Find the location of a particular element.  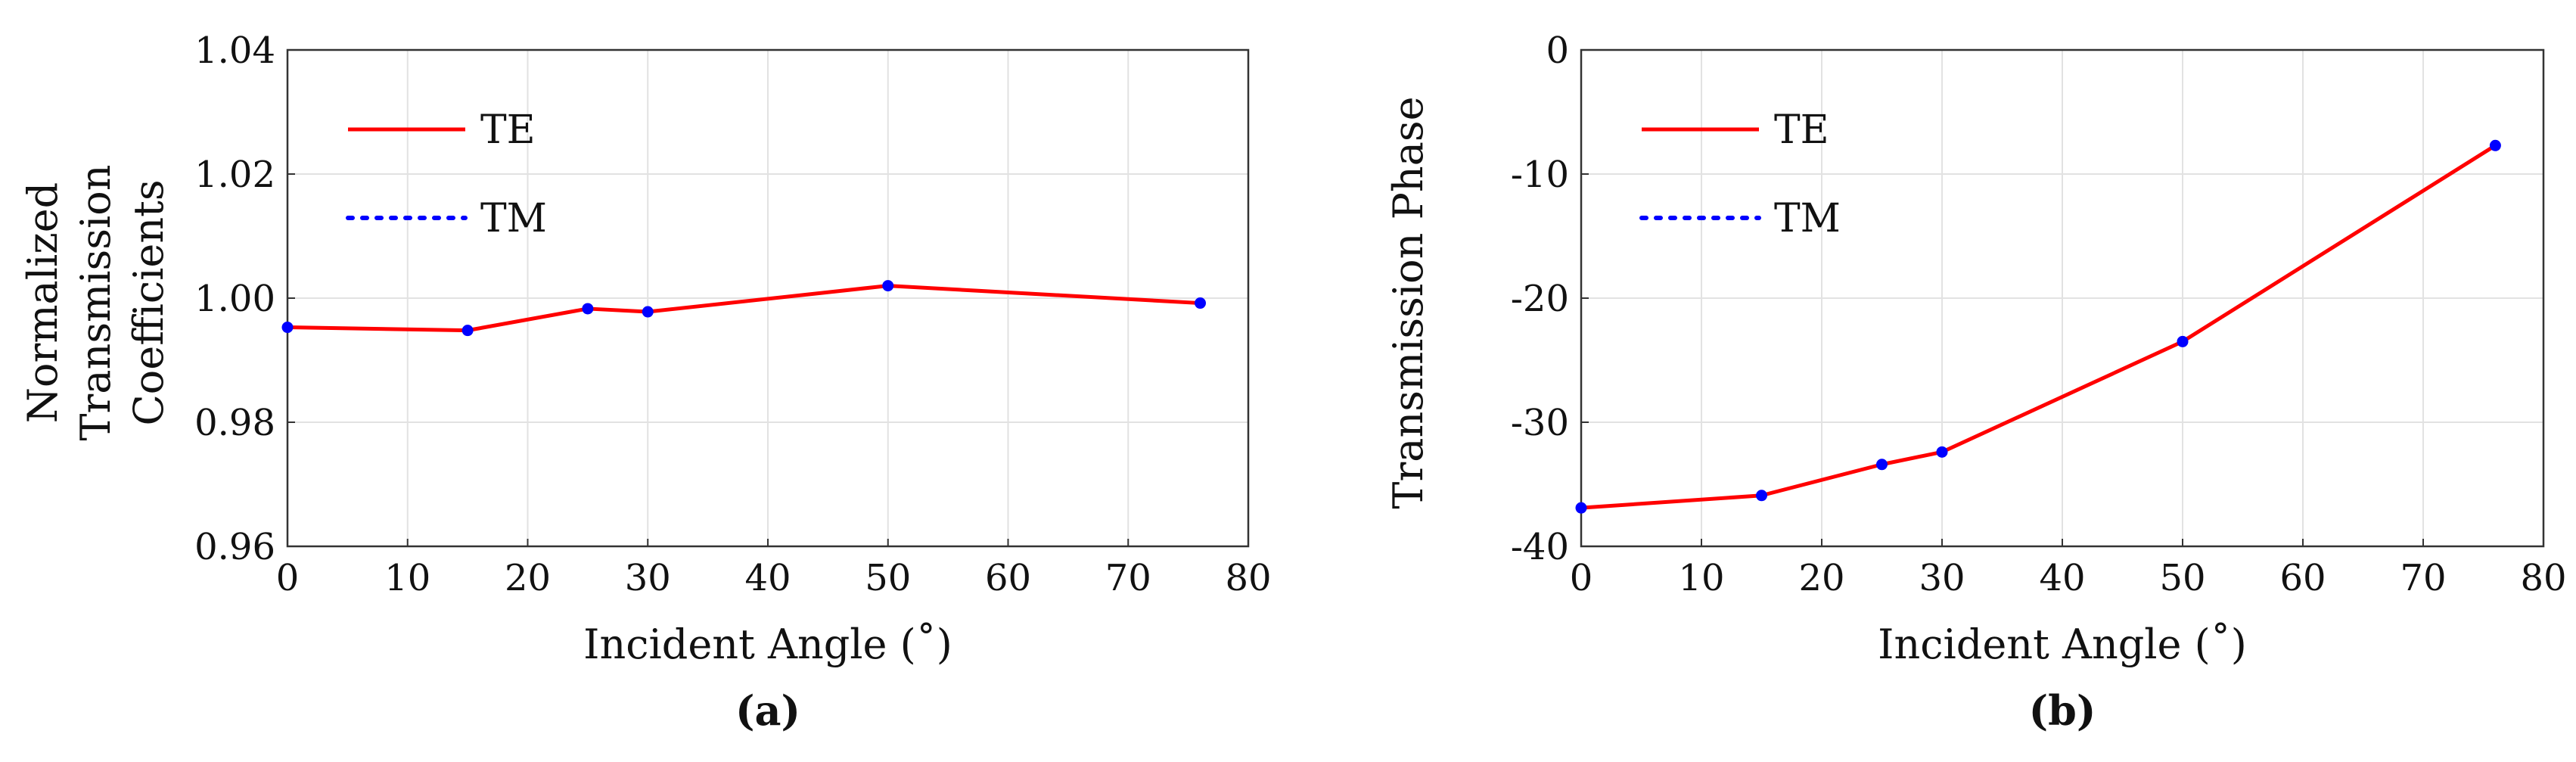

y-axis-label: Transmission Phase is located at coordinates (1408, 302).